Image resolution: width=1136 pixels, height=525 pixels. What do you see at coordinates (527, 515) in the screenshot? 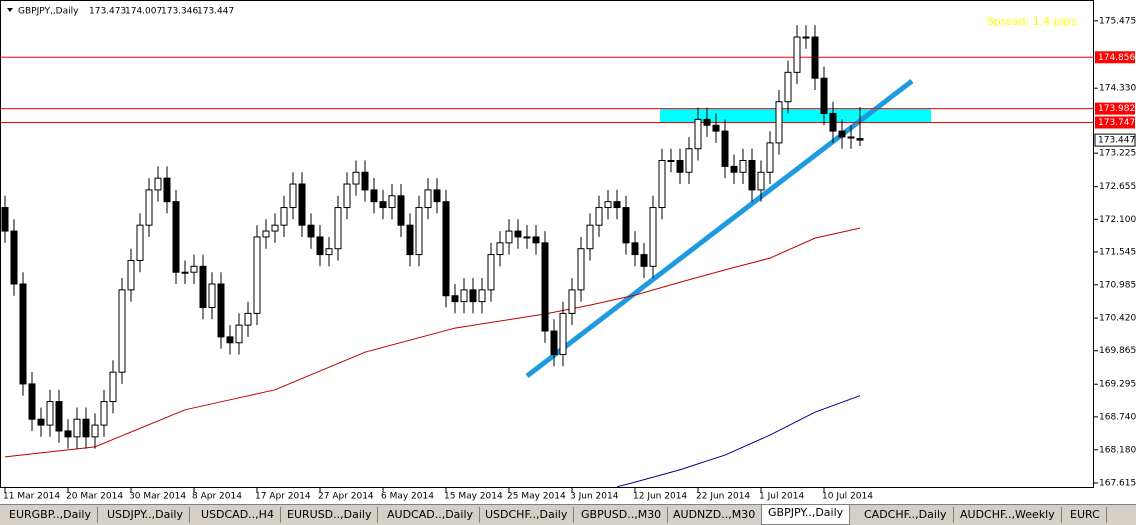
I see `chart-tab: USDCHF..,Daily` at bounding box center [527, 515].